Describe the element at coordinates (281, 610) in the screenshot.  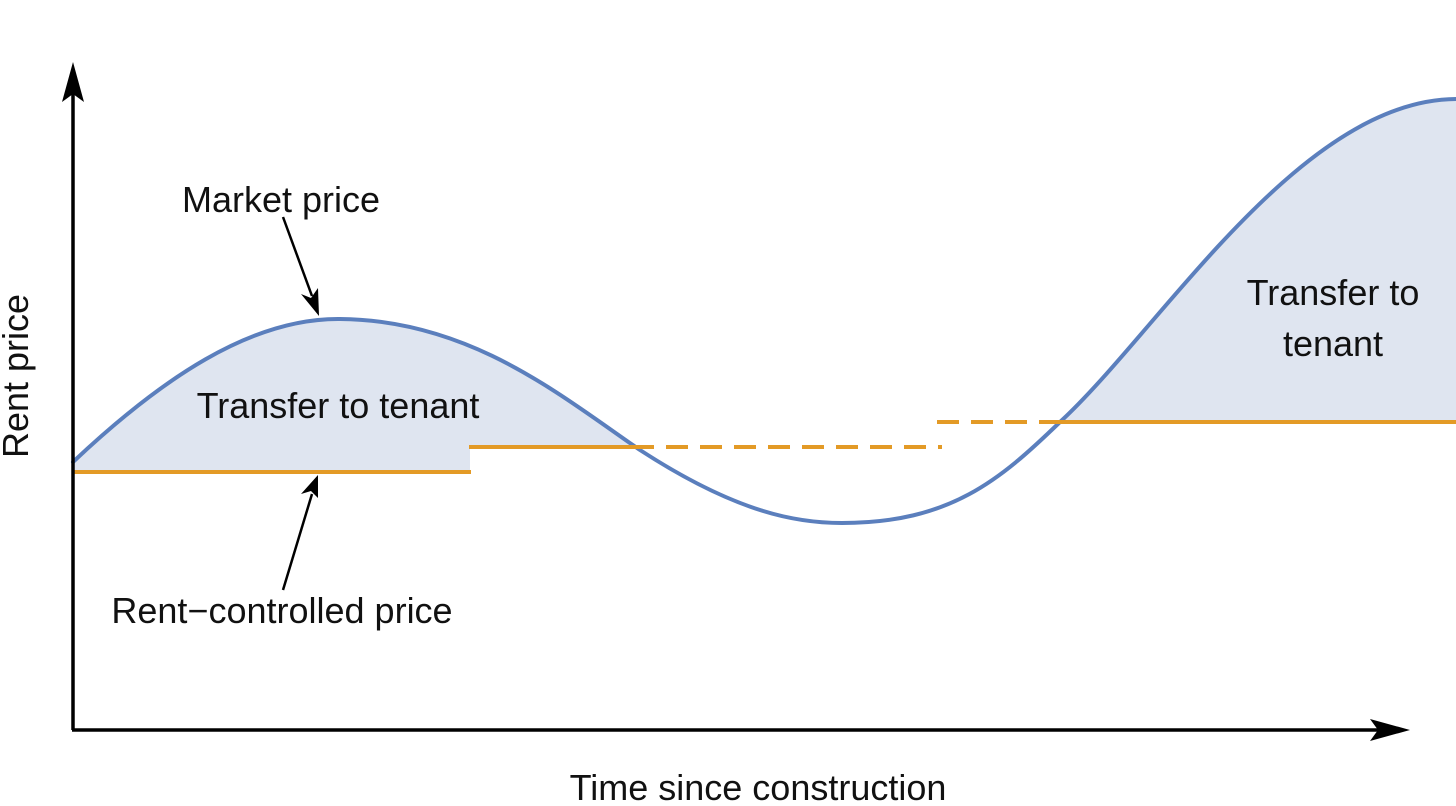
I see `rent-controlled-price-label: Rent−controlled price` at that location.